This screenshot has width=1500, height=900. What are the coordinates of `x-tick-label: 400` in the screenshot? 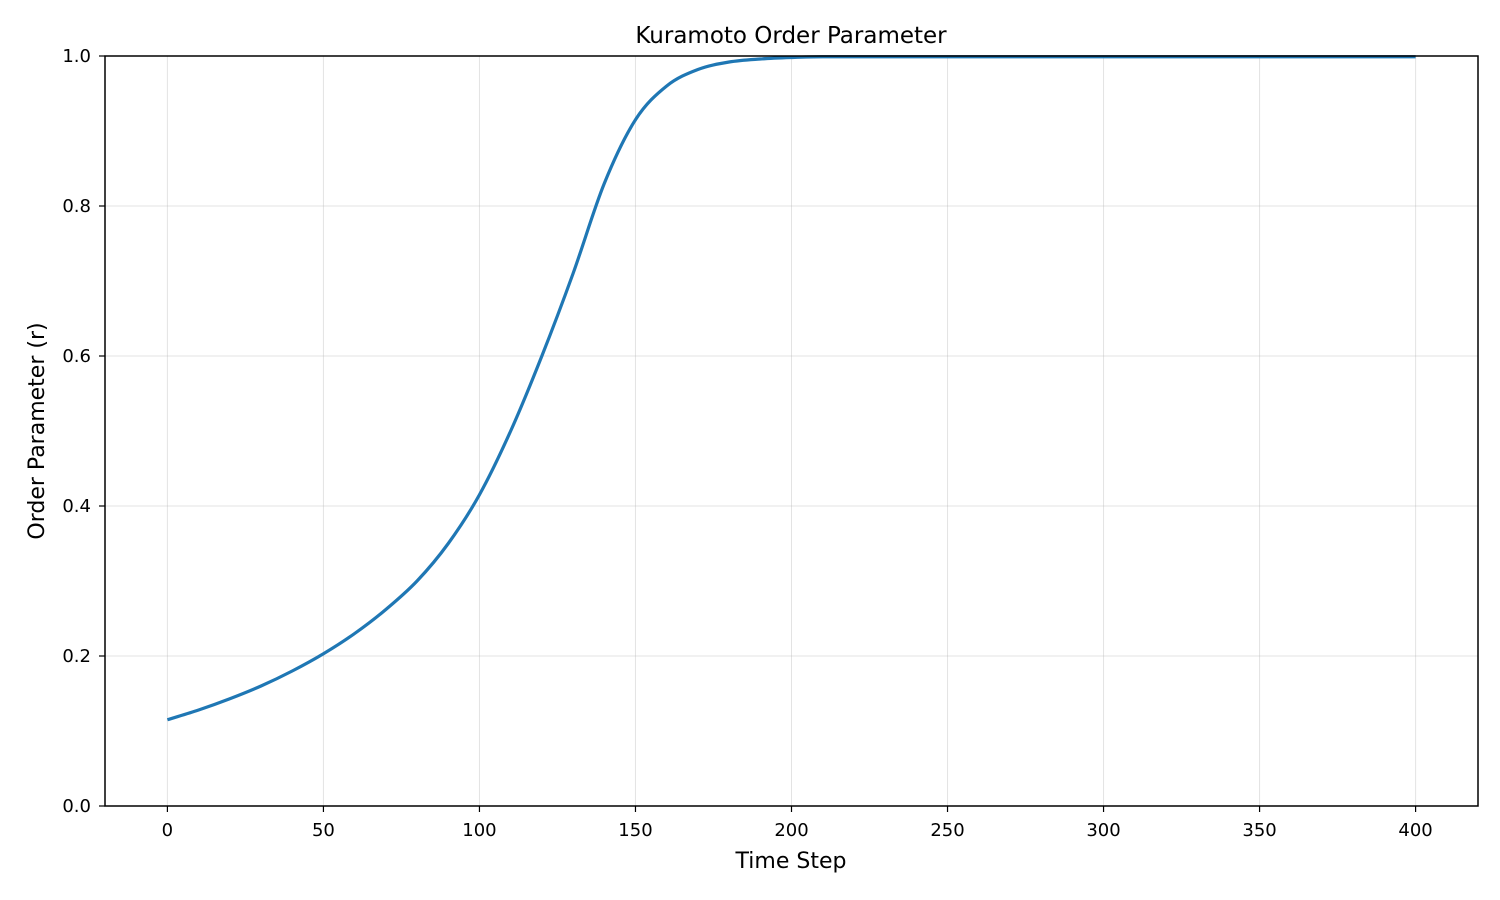 It's located at (1415, 830).